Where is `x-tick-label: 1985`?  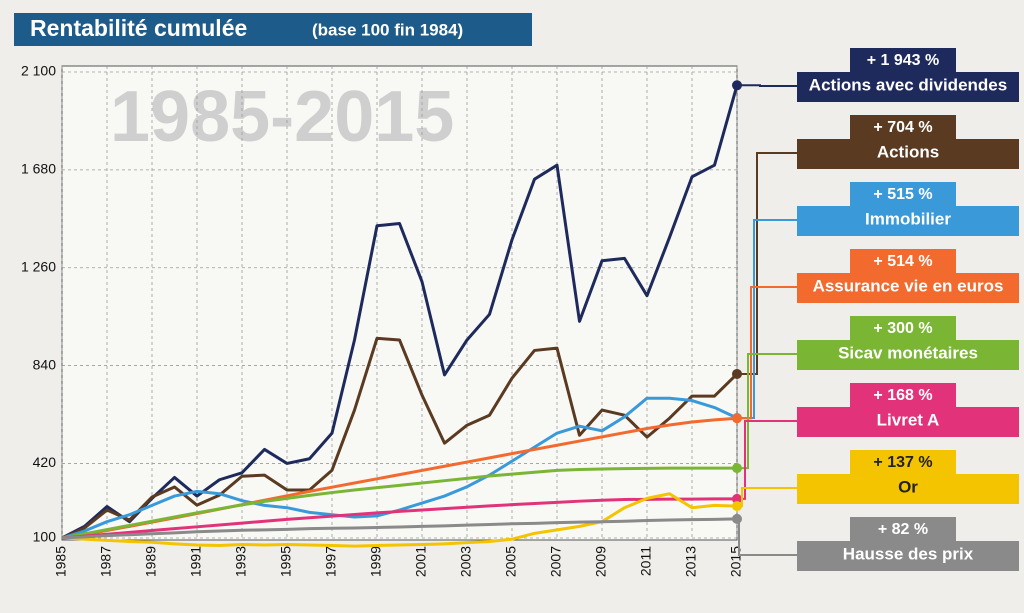 x-tick-label: 1985 is located at coordinates (61, 561).